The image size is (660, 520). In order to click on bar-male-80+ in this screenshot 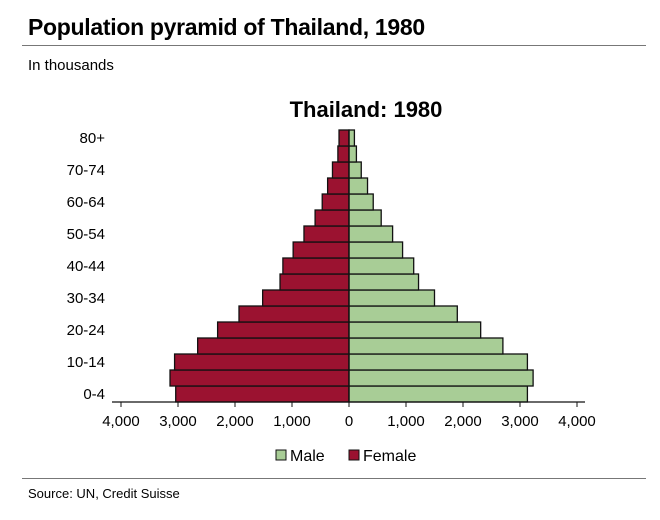, I will do `click(352, 138)`.